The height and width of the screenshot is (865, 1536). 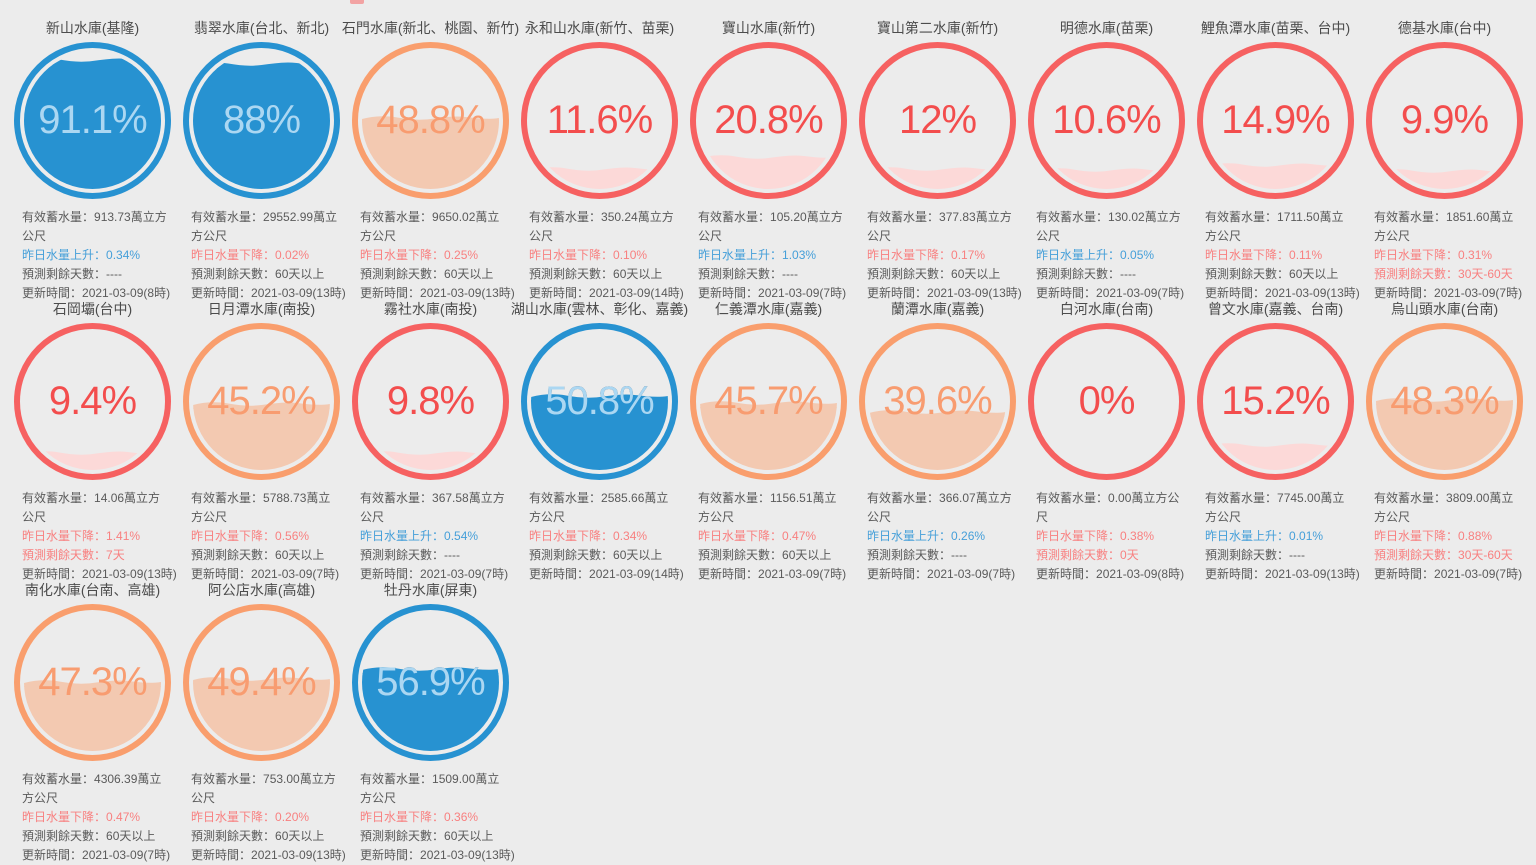 I want to click on gauge-percent-underwater-holder: 88%, so click(x=261, y=120).